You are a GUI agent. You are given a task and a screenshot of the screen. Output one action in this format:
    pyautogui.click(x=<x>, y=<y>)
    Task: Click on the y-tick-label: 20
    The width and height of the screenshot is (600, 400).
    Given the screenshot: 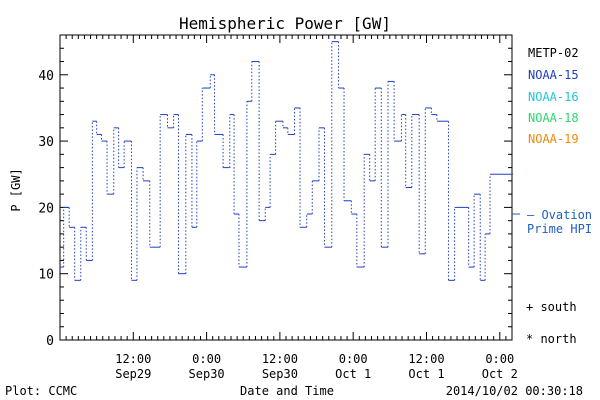 What is the action you would take?
    pyautogui.click(x=46, y=208)
    